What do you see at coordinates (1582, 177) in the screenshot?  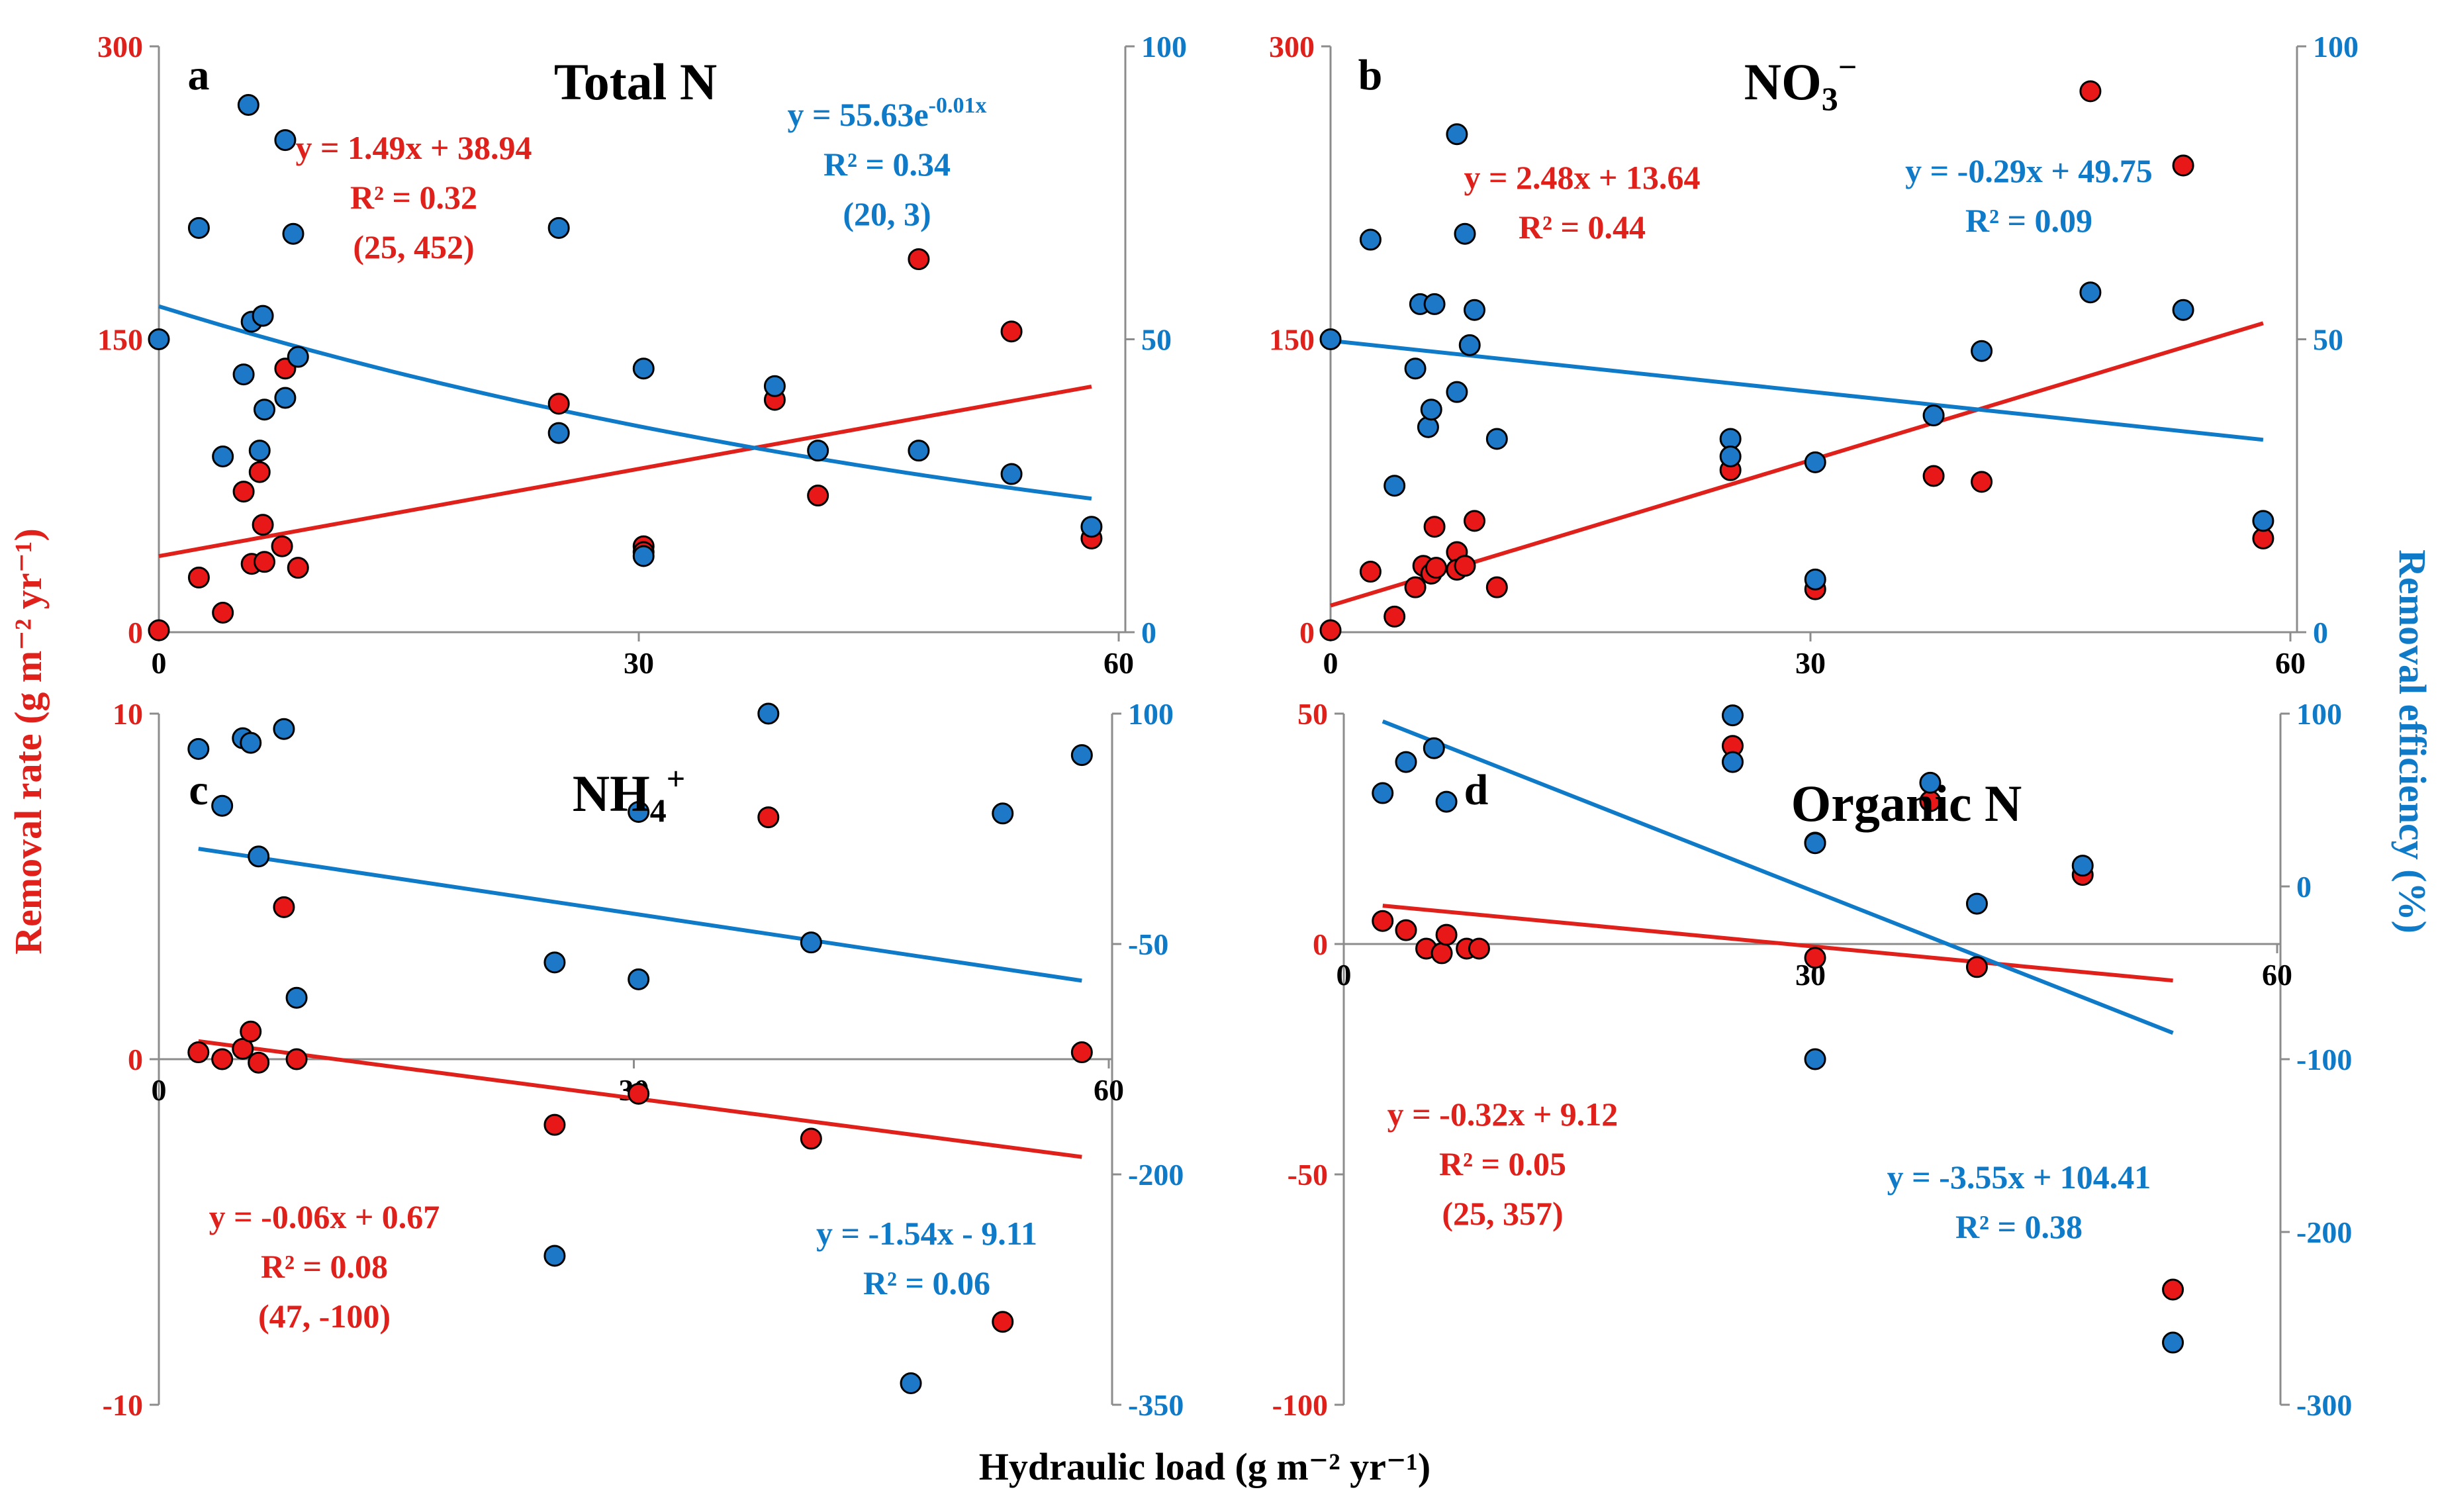 I see `removal-rate-equation: y = 2.48x + 13.64` at bounding box center [1582, 177].